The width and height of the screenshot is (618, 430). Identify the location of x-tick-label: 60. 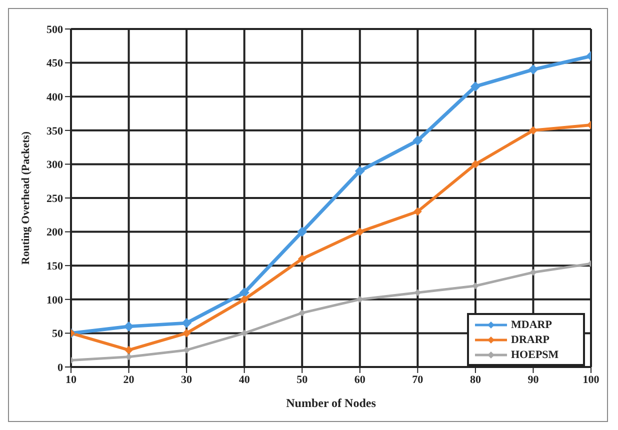
(360, 380).